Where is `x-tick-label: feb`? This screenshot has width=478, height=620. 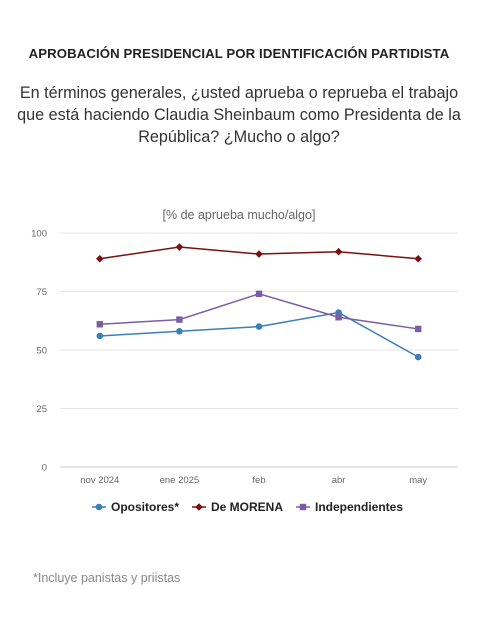
x-tick-label: feb is located at coordinates (258, 480).